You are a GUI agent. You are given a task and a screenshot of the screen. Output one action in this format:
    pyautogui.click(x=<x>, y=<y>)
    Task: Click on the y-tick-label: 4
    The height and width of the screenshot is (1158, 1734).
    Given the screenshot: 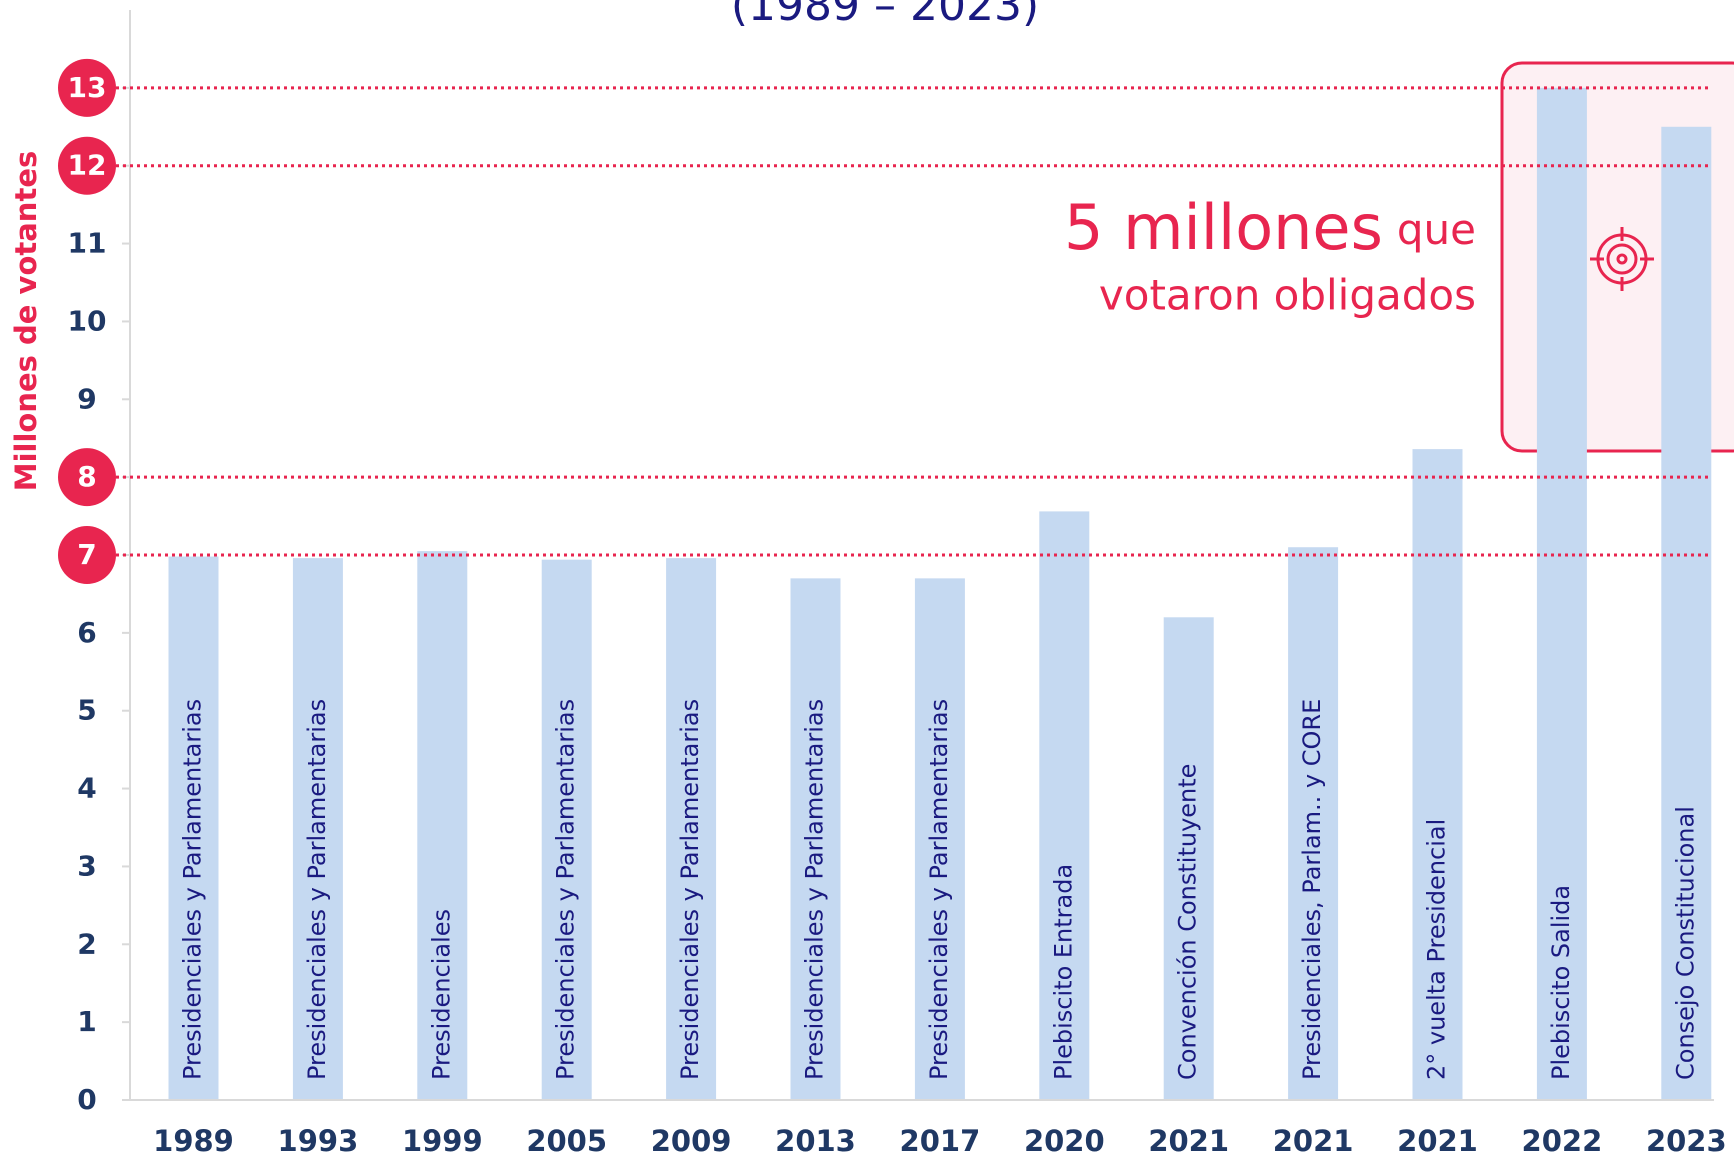 What is the action you would take?
    pyautogui.click(x=86, y=788)
    